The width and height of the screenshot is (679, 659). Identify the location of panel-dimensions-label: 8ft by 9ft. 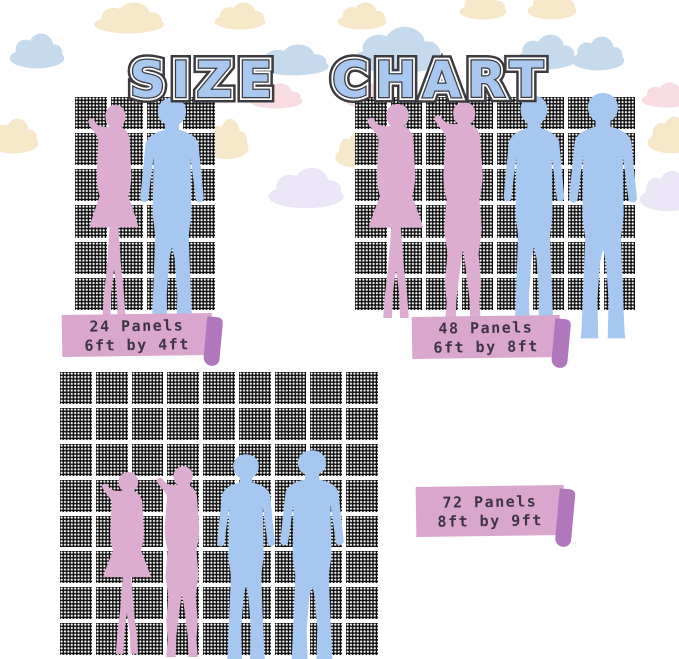
(490, 520).